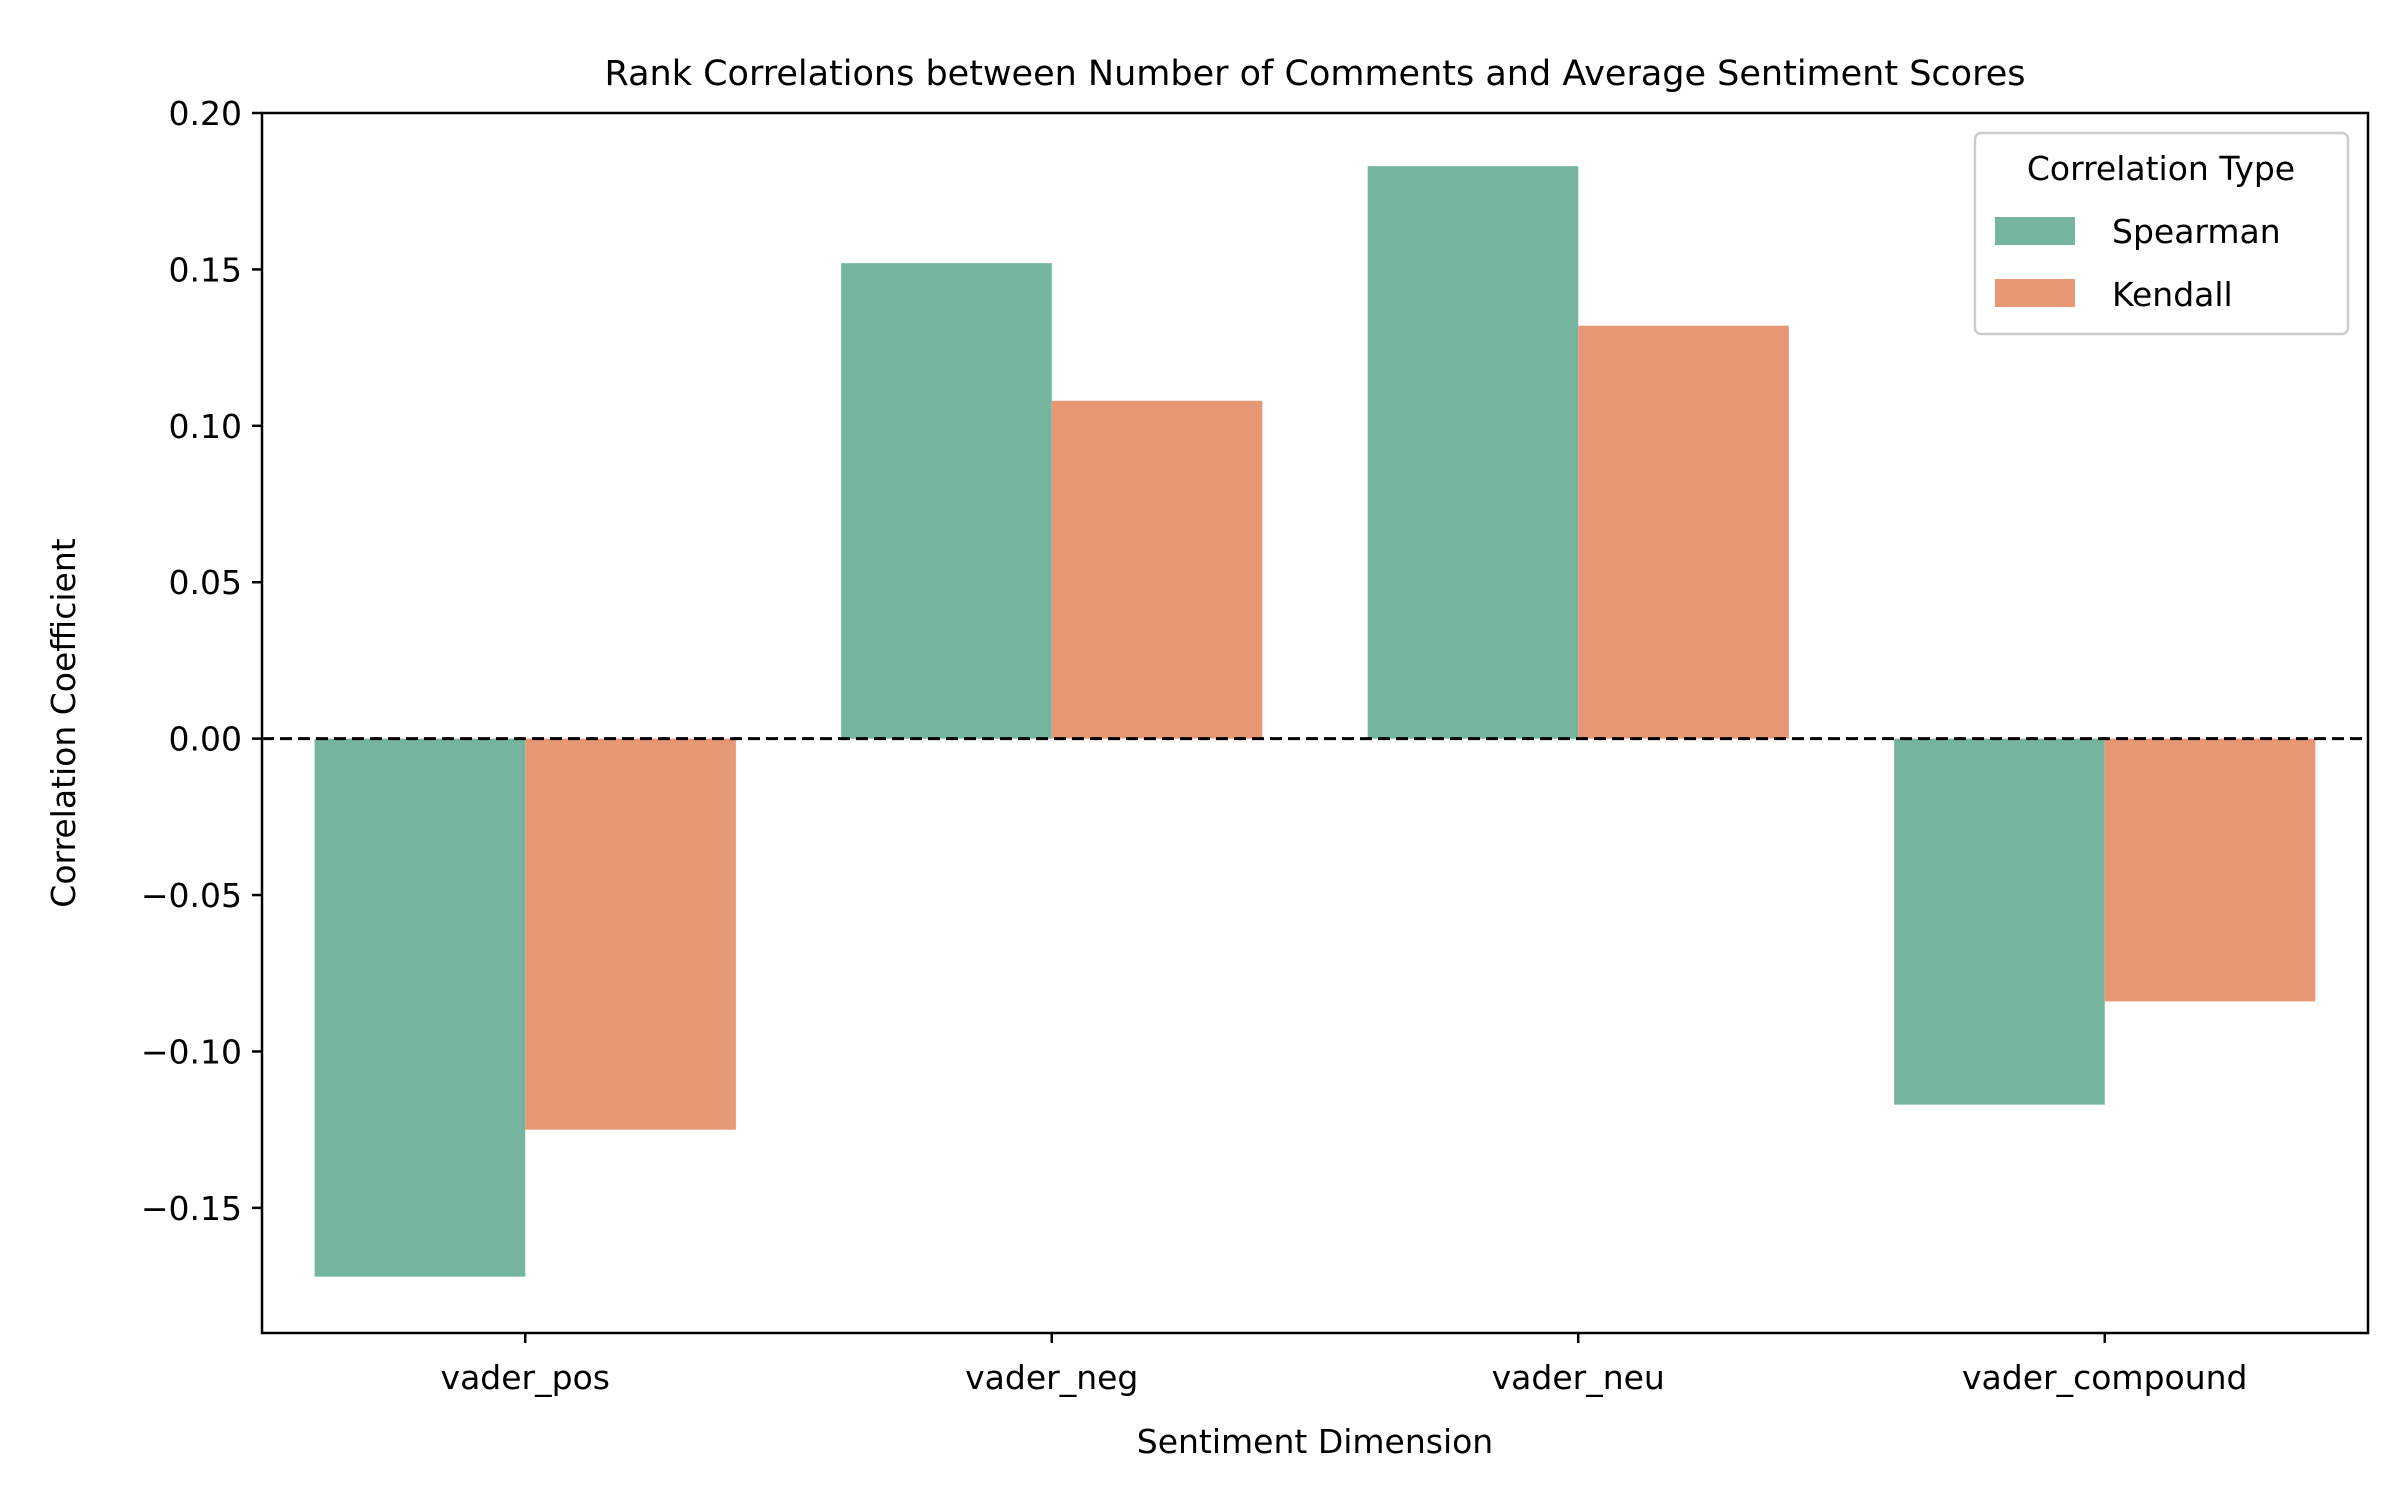 This screenshot has height=1505, width=2400. I want to click on x-tick-label-vader-compound: vader_compound, so click(2104, 1377).